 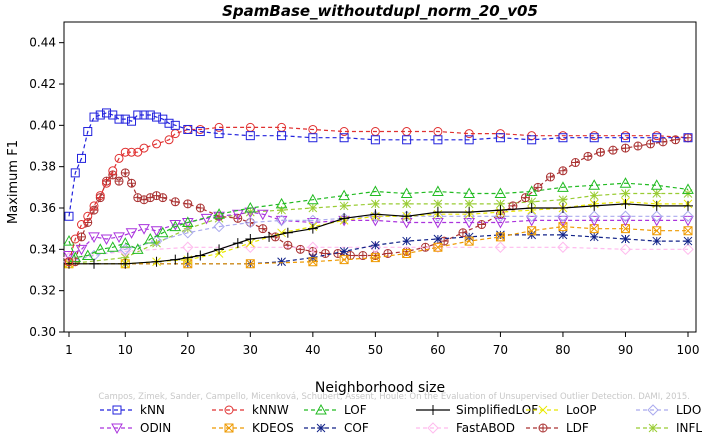 I want to click on legend-item-cof: COF, so click(x=336, y=428).